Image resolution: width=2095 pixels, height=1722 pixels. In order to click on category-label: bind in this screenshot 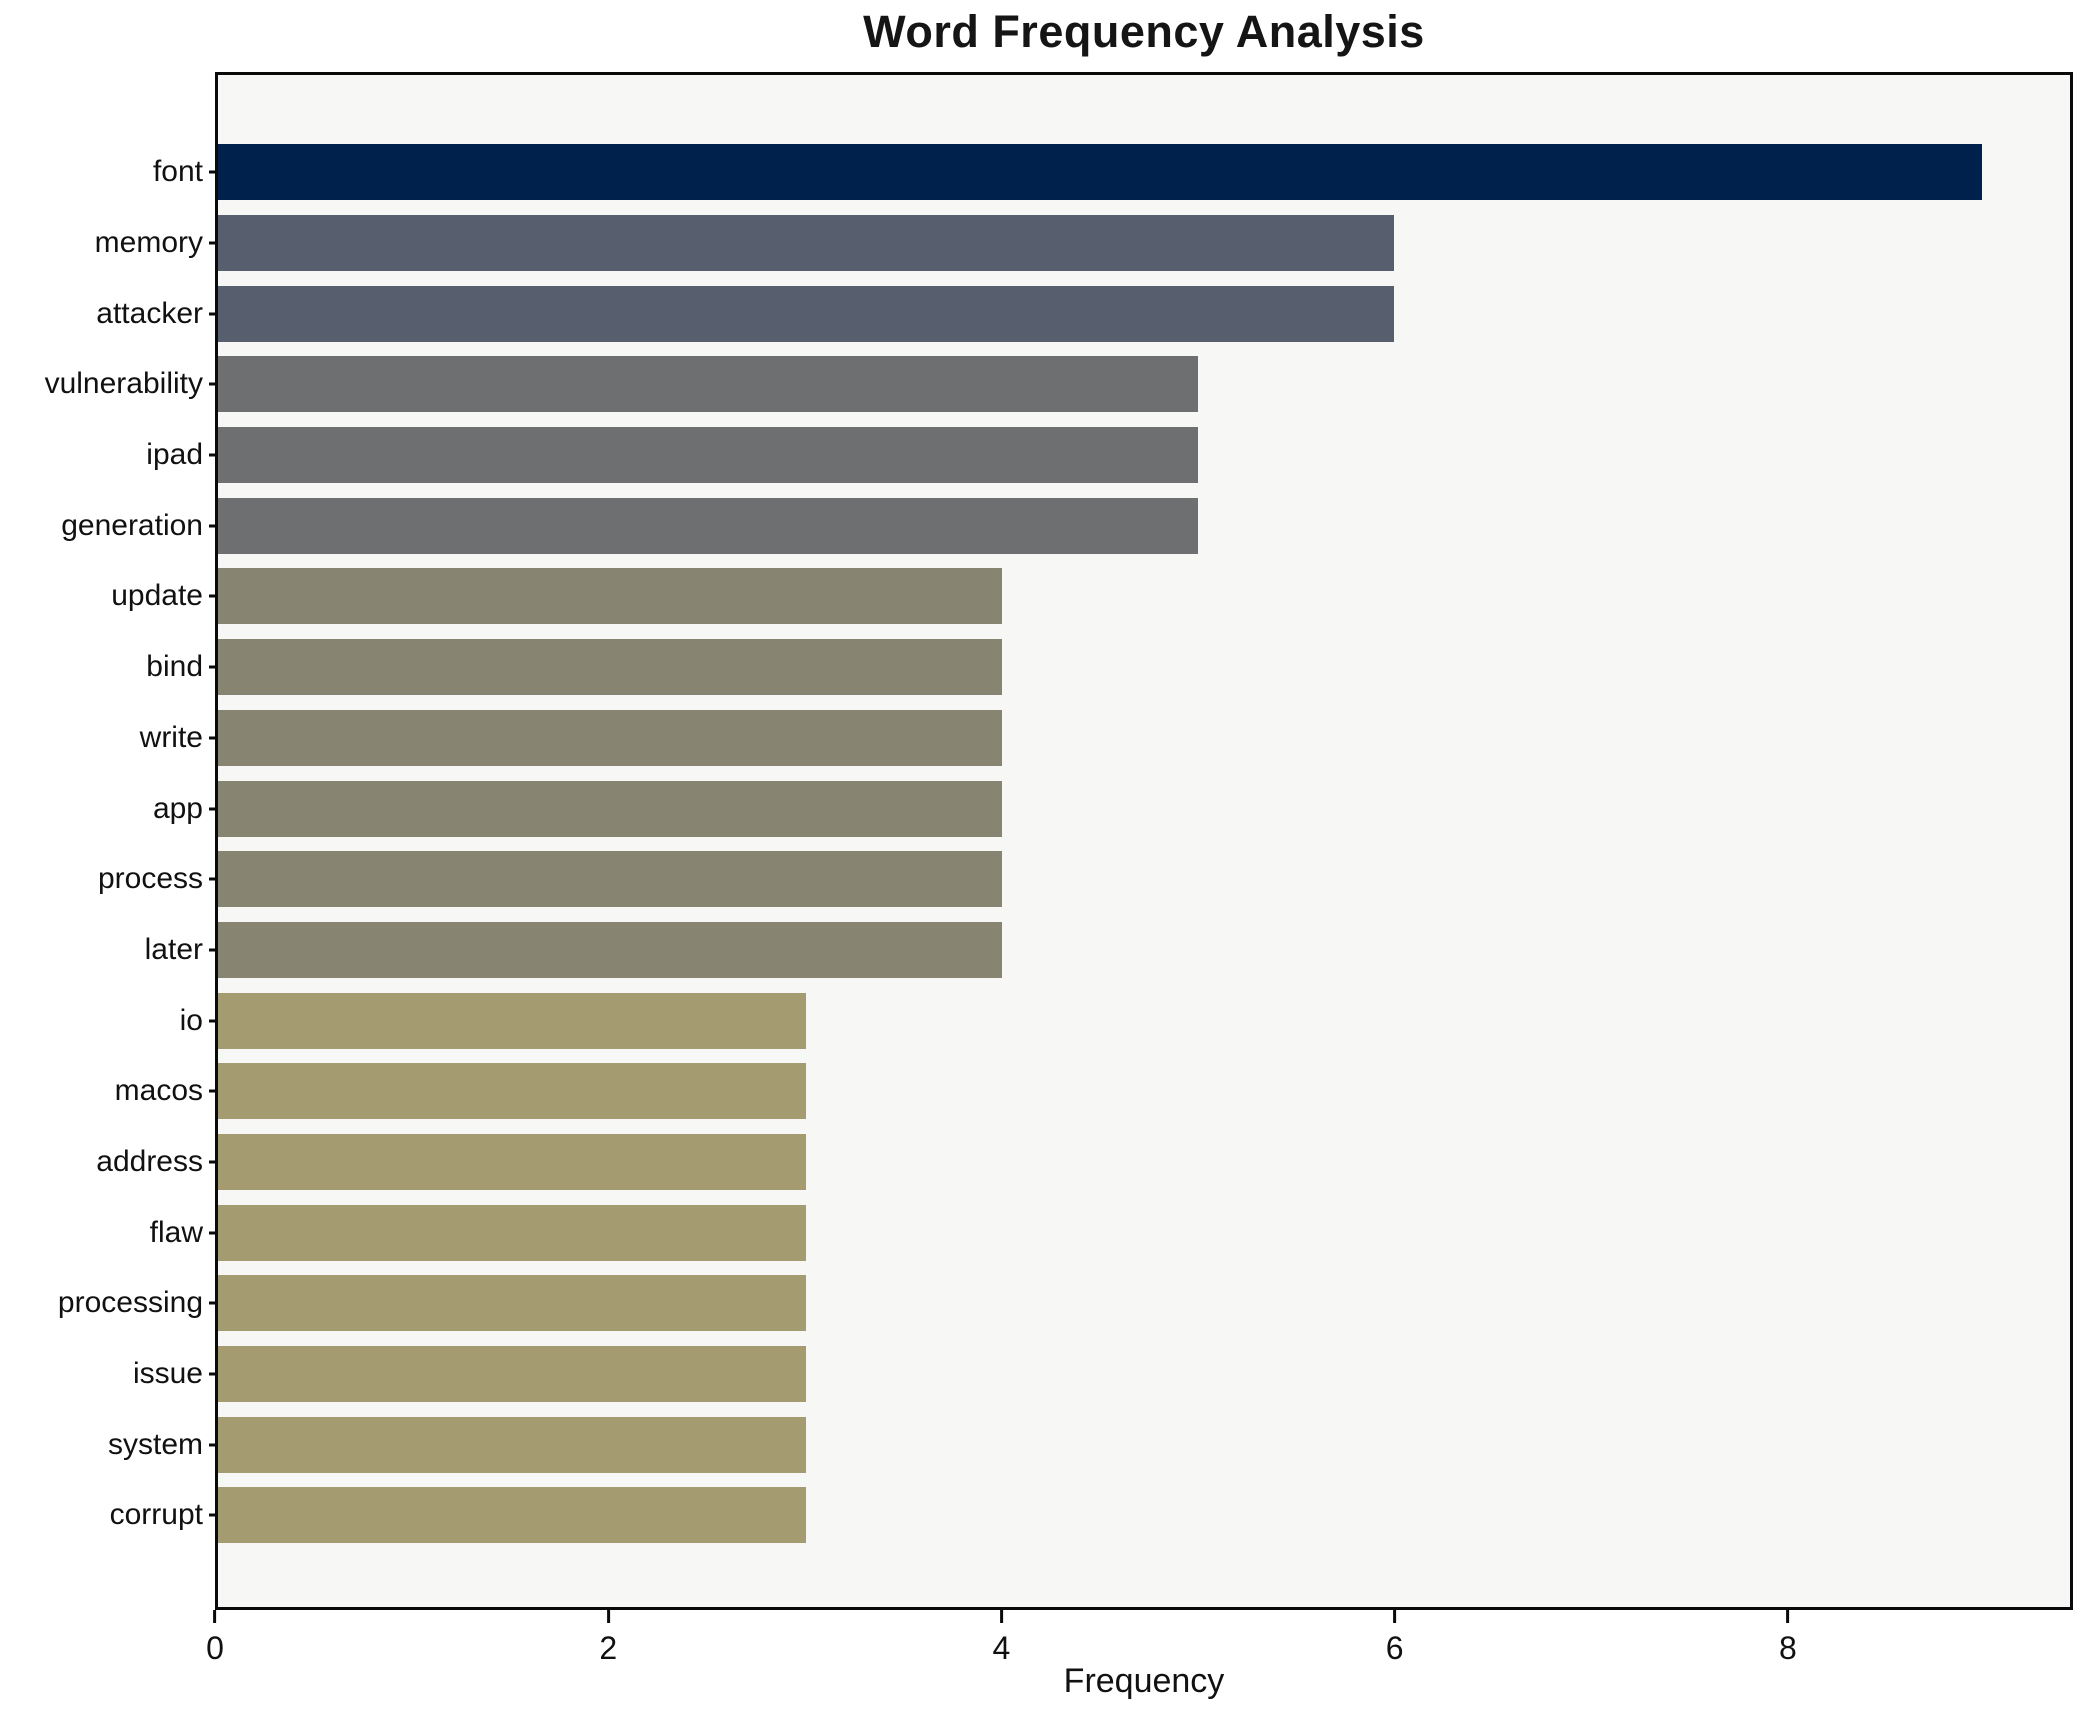, I will do `click(174, 667)`.